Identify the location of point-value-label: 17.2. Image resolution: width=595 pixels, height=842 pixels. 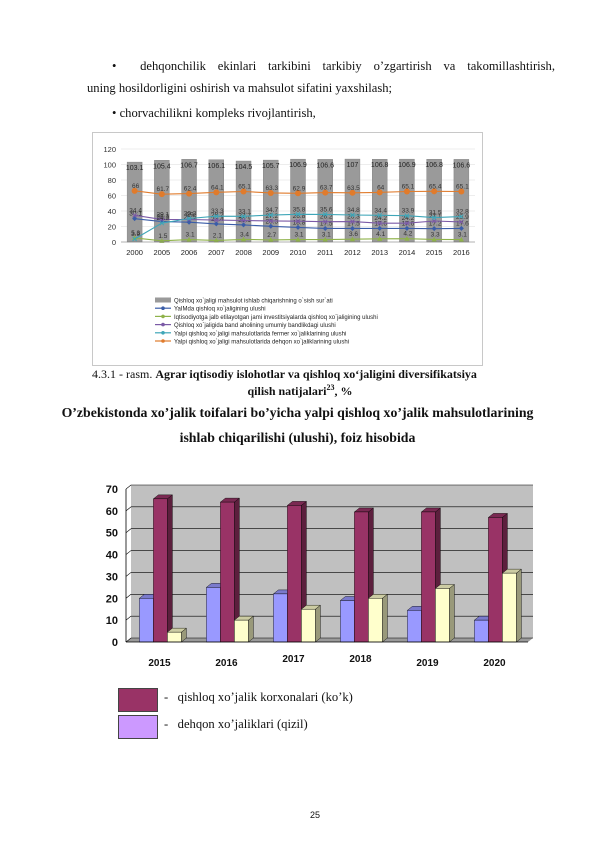
(435, 224).